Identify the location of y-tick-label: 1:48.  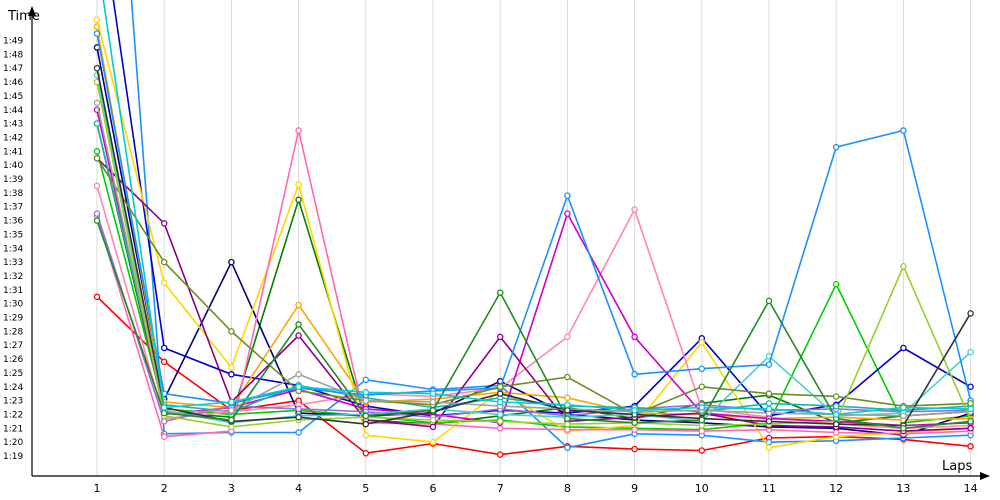
(13, 55).